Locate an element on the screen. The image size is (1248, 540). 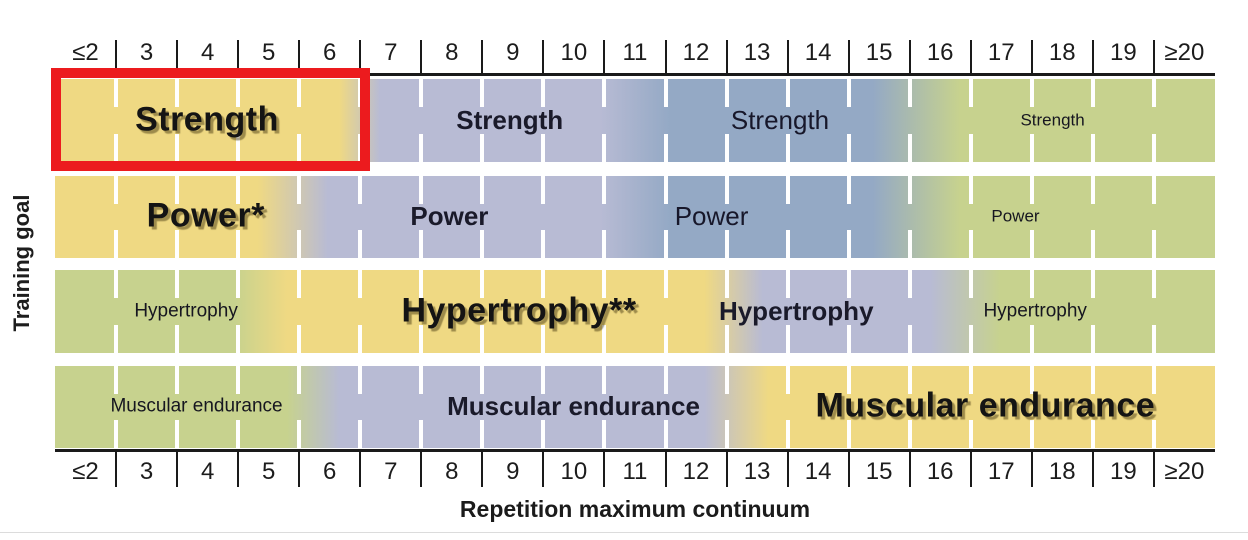
top-axis-tick-label: ≥20 is located at coordinates (1184, 52).